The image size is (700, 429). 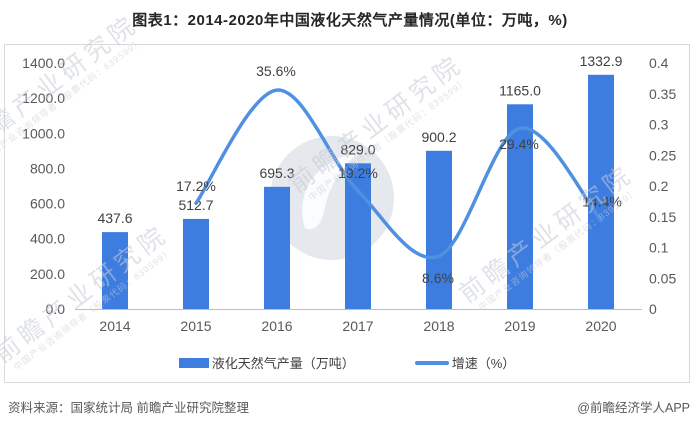 I want to click on right-axis-tick: 0.3, so click(x=659, y=125).